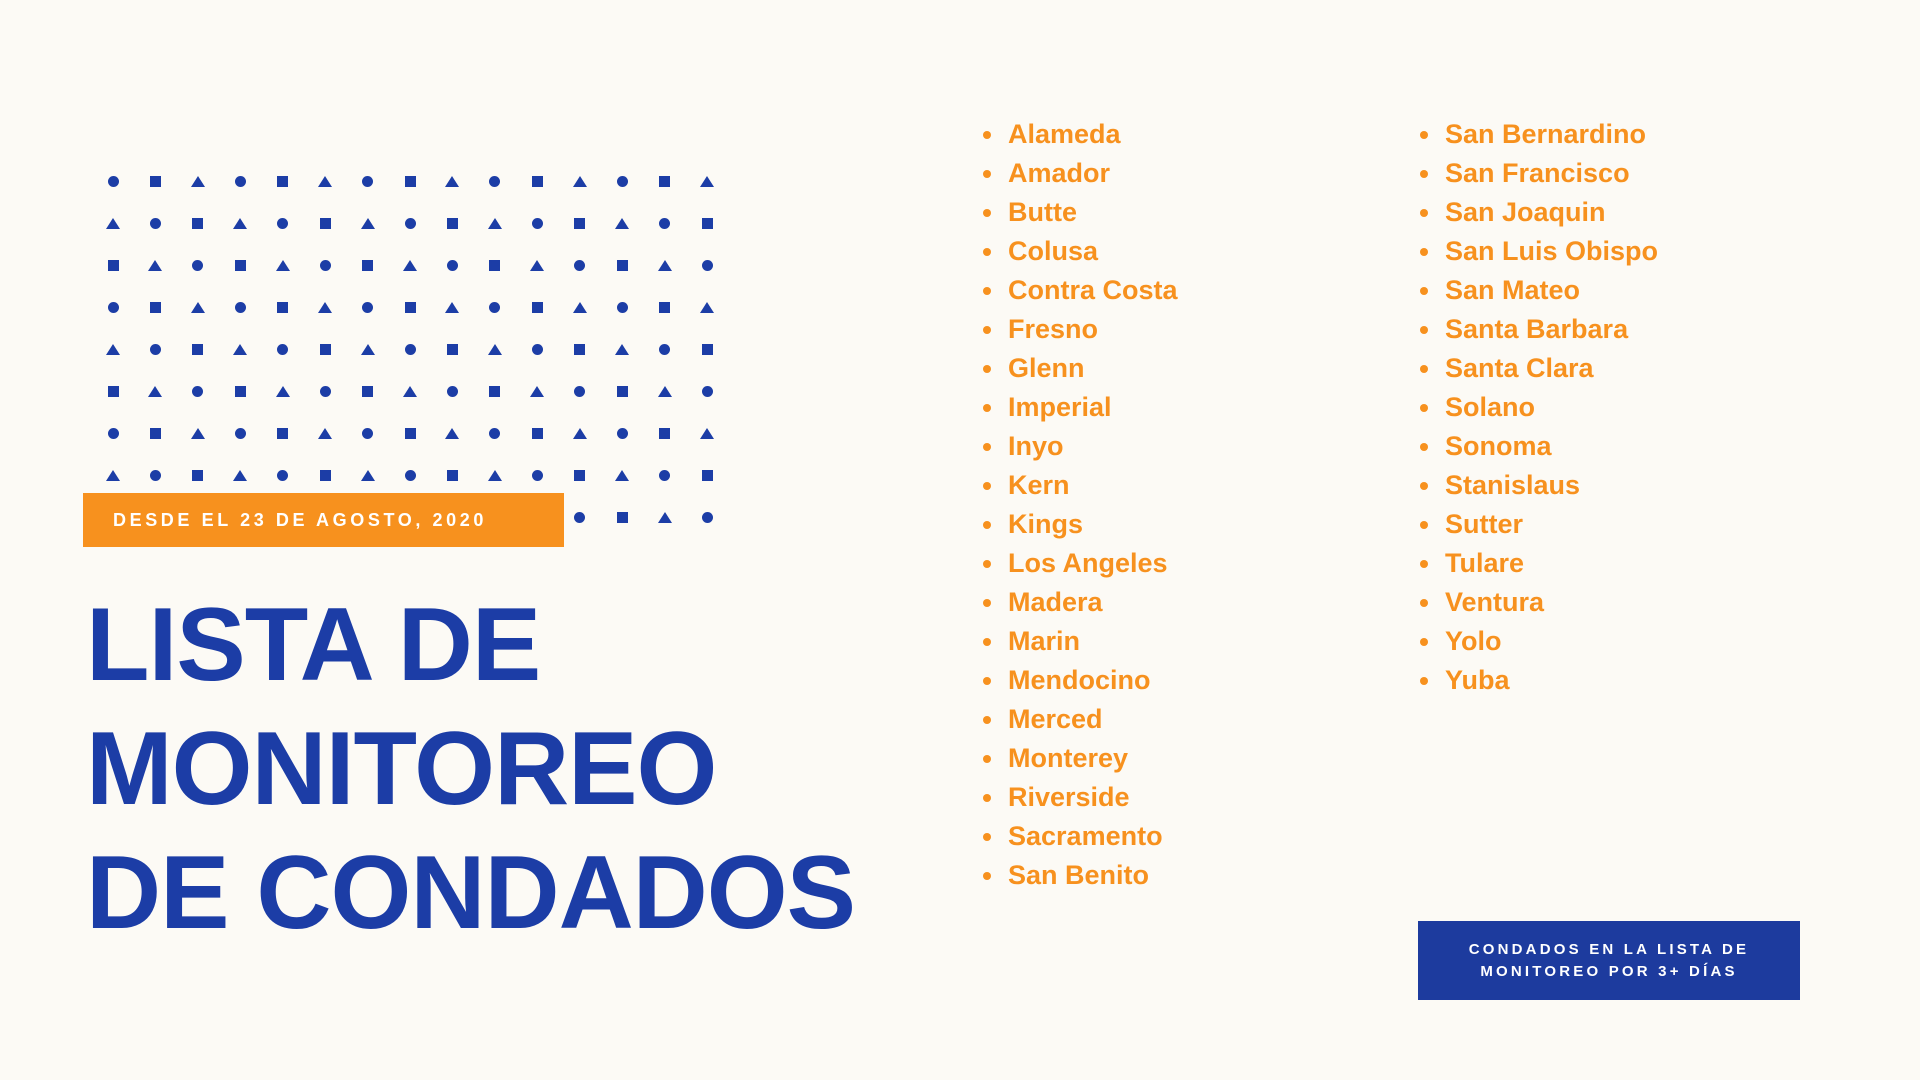 The height and width of the screenshot is (1080, 1920). What do you see at coordinates (1036, 446) in the screenshot?
I see `county-name: Inyo` at bounding box center [1036, 446].